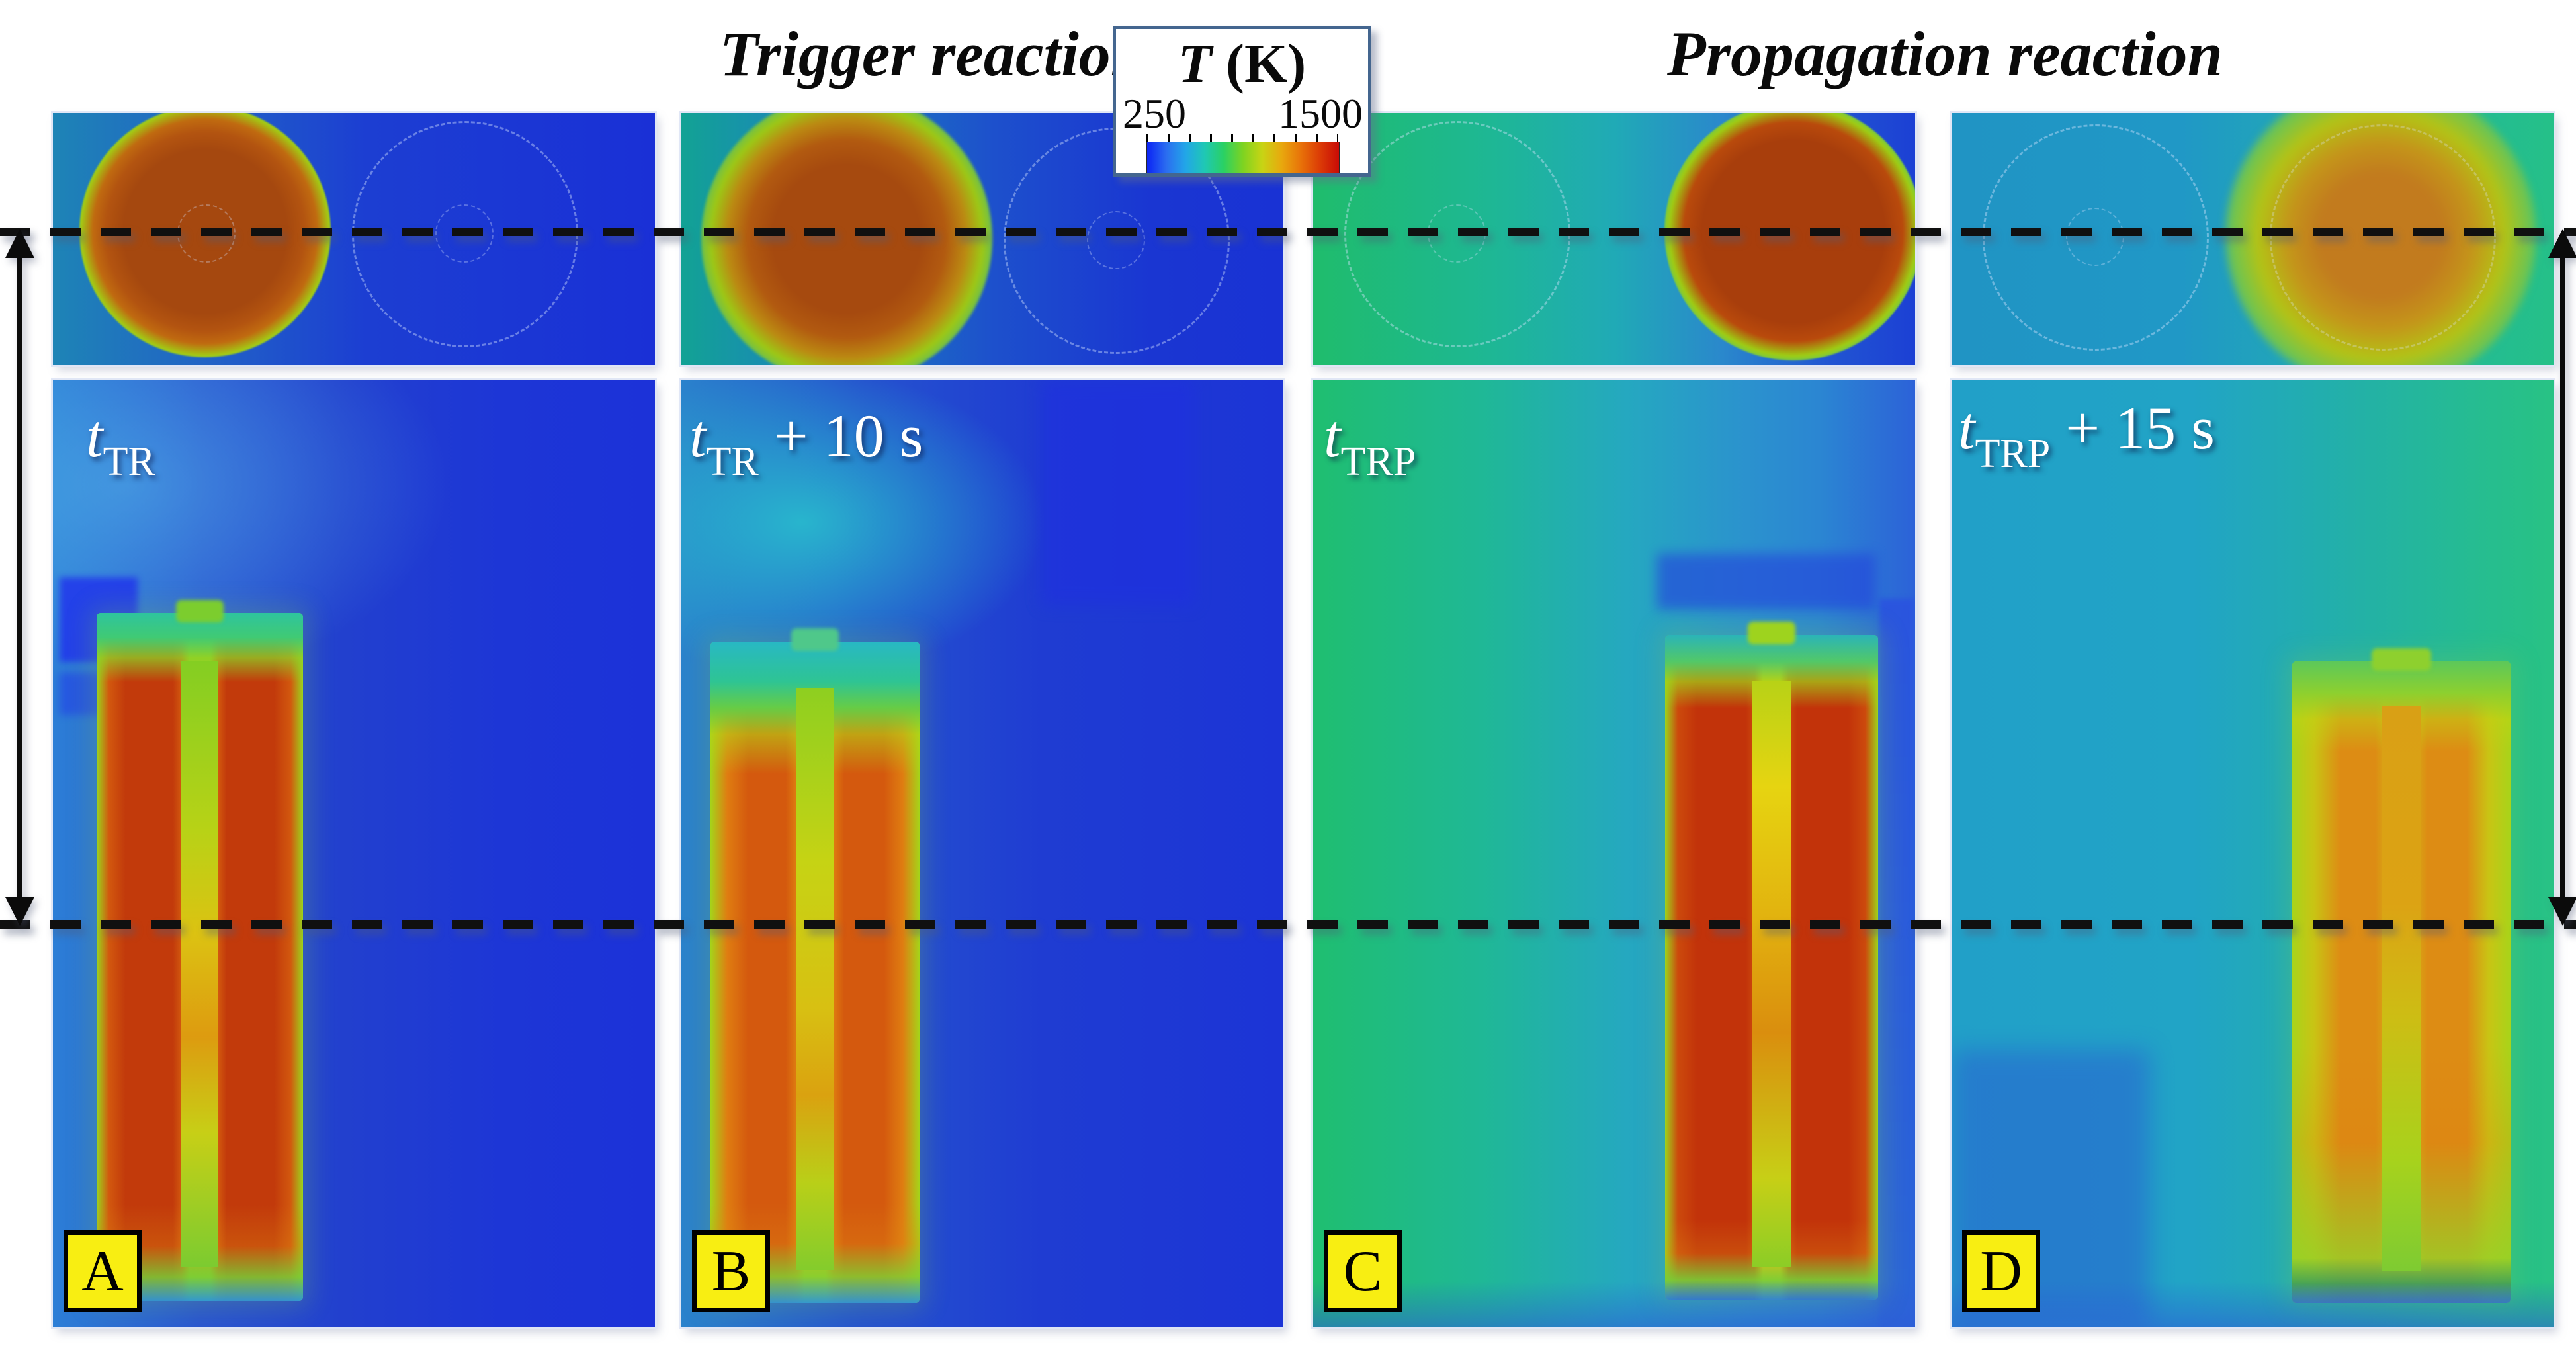 This screenshot has height=1346, width=2576. Describe the element at coordinates (1154, 113) in the screenshot. I see `colorbar-min-label: 250` at that location.